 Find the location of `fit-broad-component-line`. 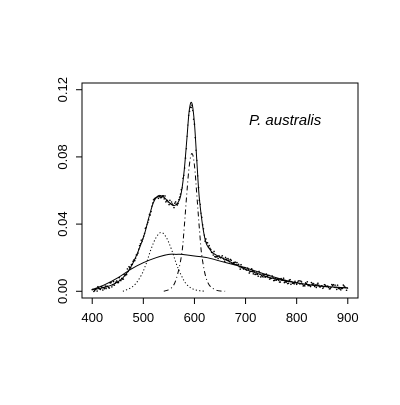

fit-broad-component-line is located at coordinates (220, 272).